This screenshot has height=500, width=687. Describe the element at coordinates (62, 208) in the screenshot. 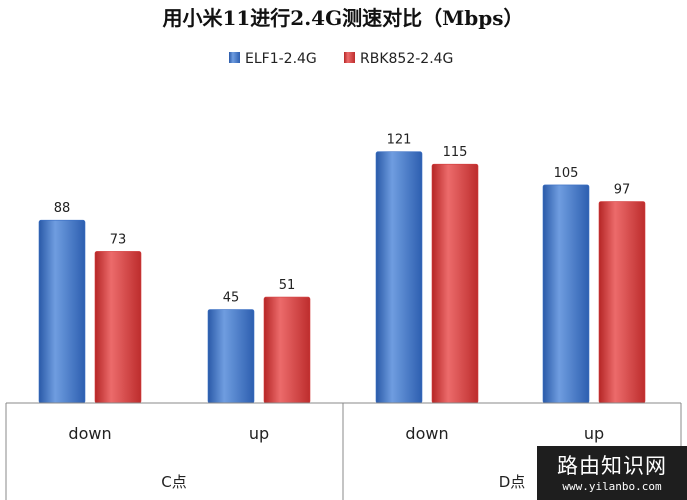

I see `value-label-elf1-c-down: 88` at that location.